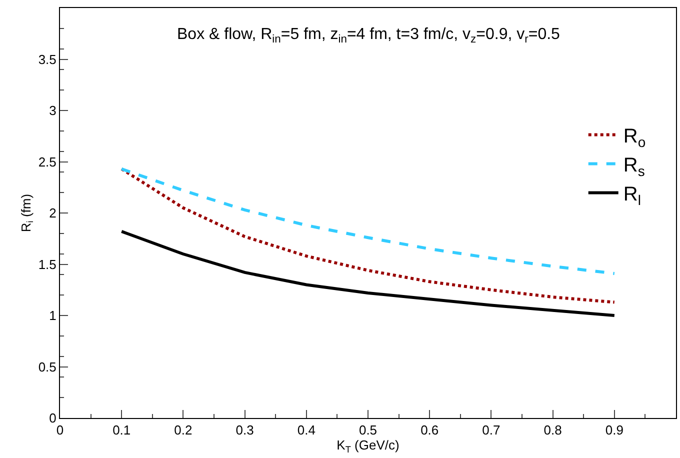 Image resolution: width=680 pixels, height=458 pixels. Describe the element at coordinates (368, 273) in the screenshot. I see `line-series` at that location.